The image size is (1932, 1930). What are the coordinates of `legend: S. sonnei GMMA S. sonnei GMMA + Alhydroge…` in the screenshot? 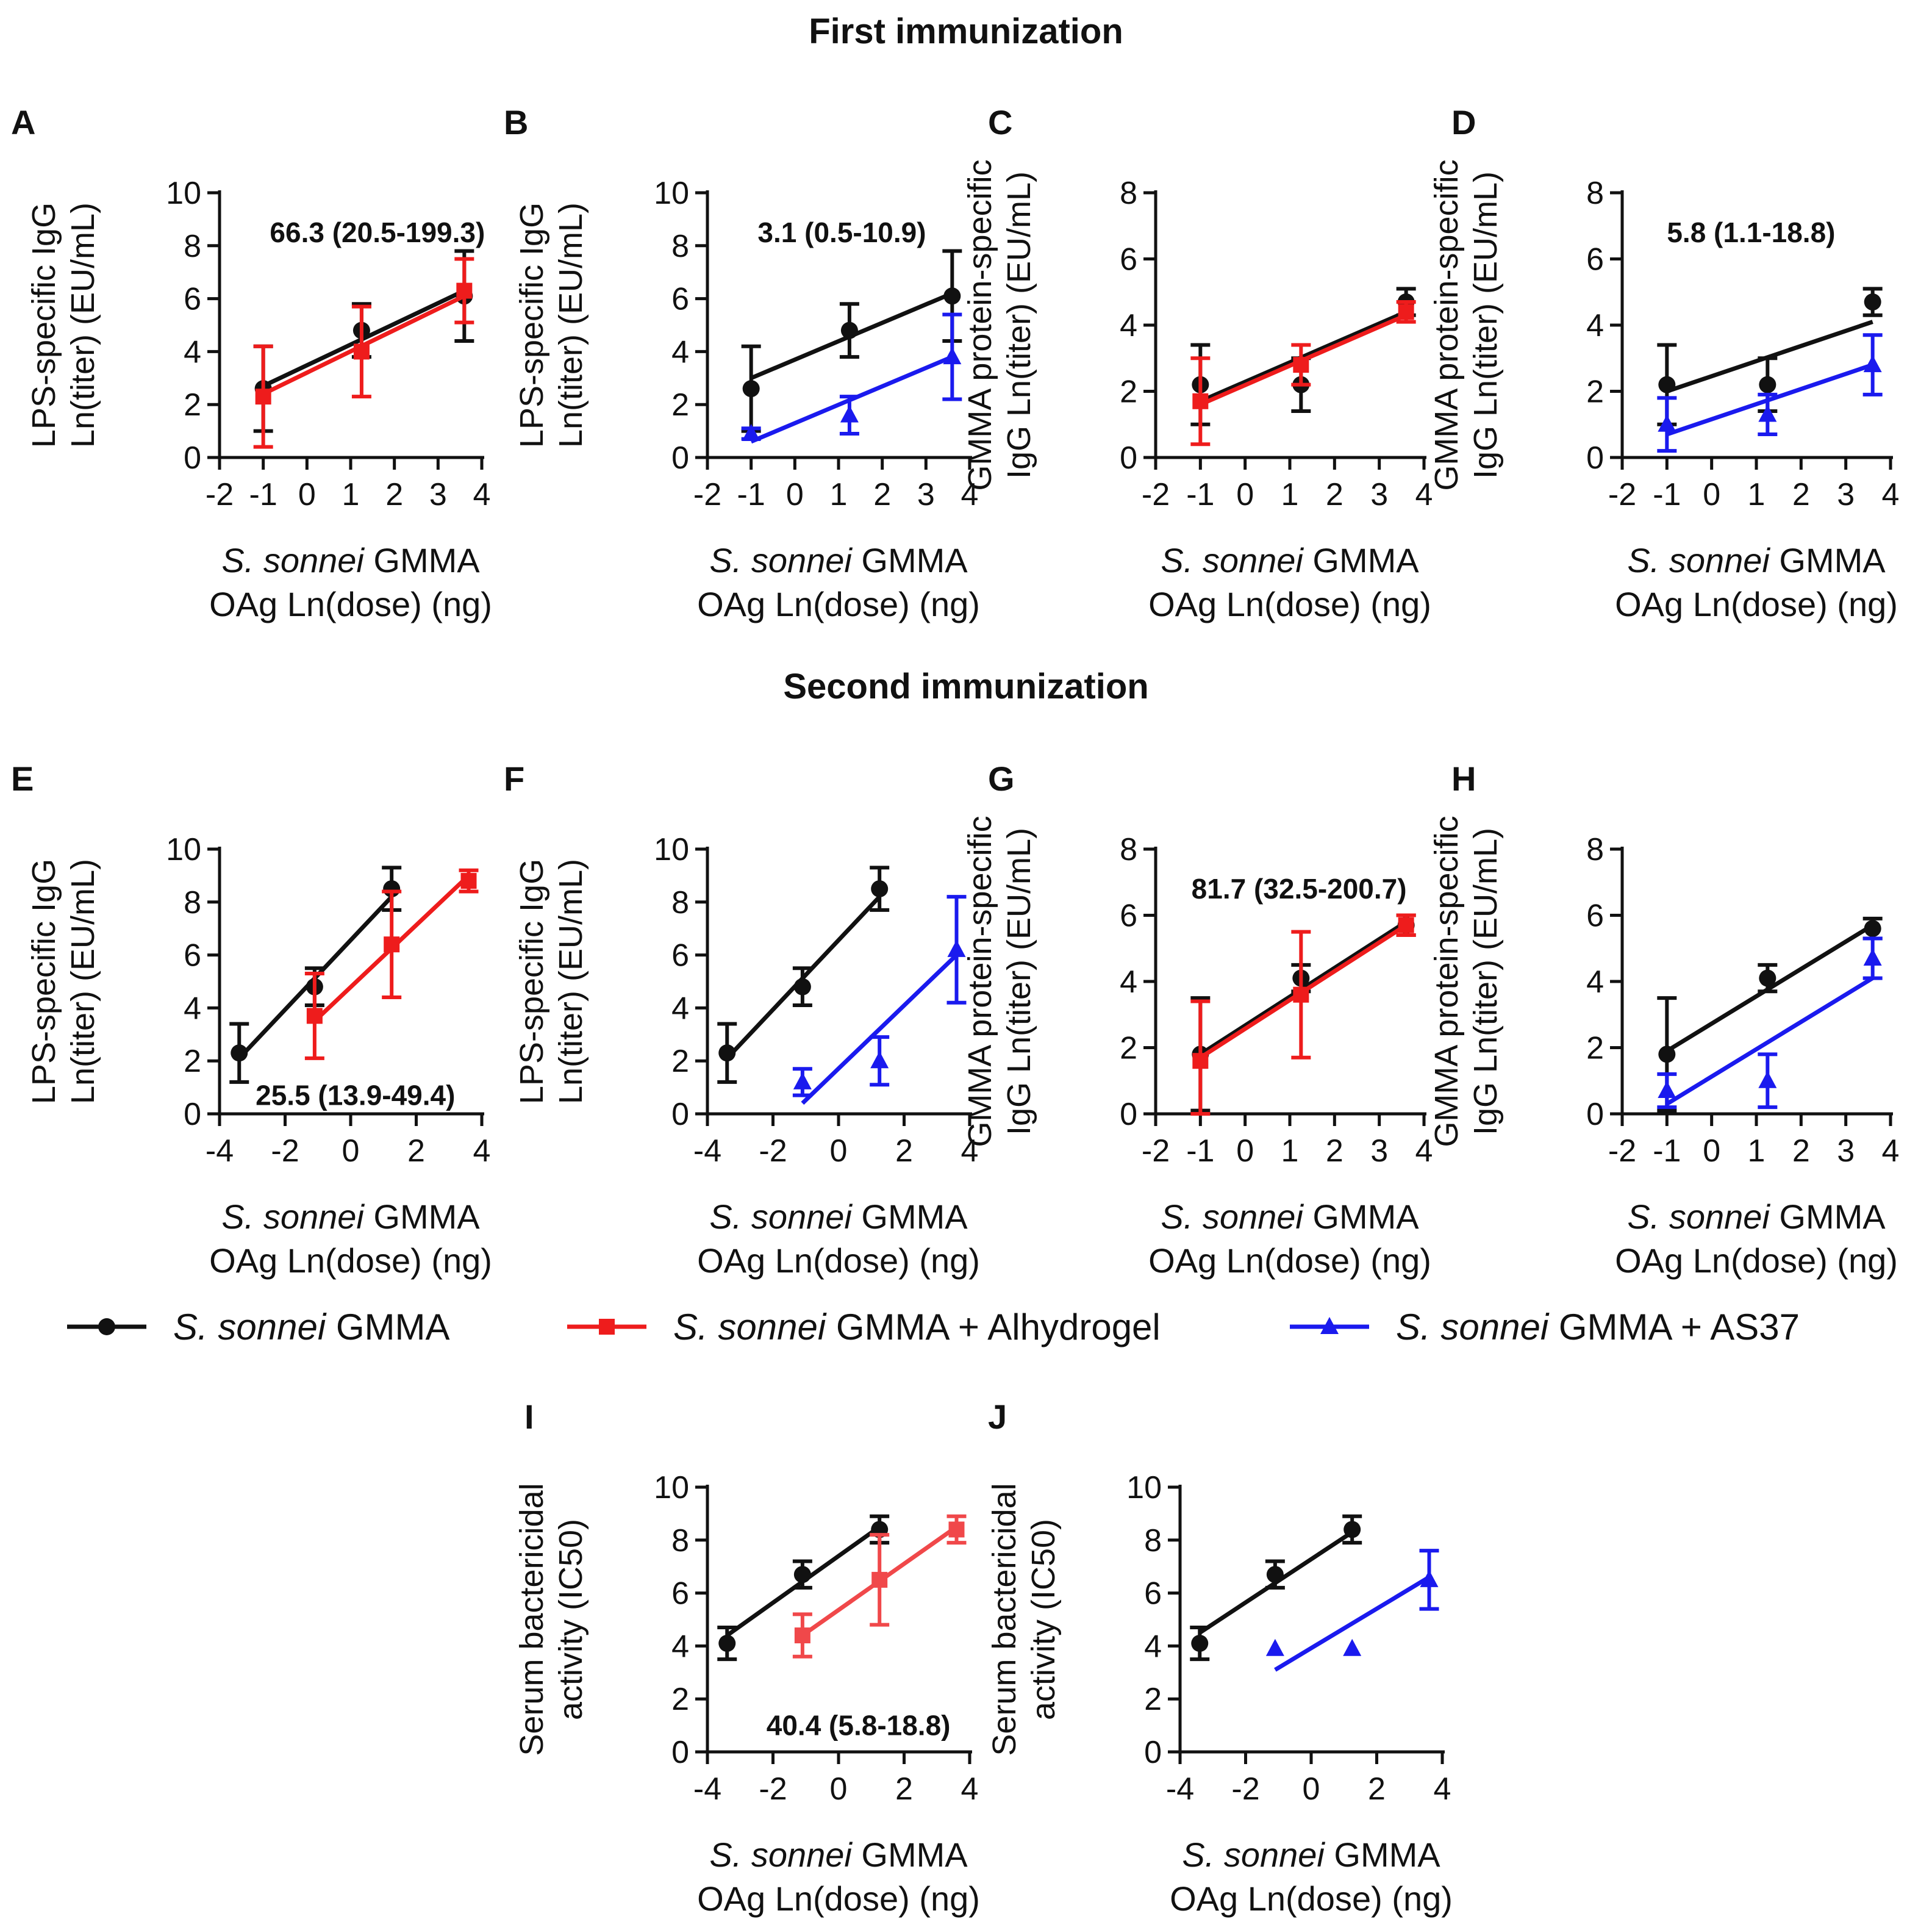 It's located at (976, 1326).